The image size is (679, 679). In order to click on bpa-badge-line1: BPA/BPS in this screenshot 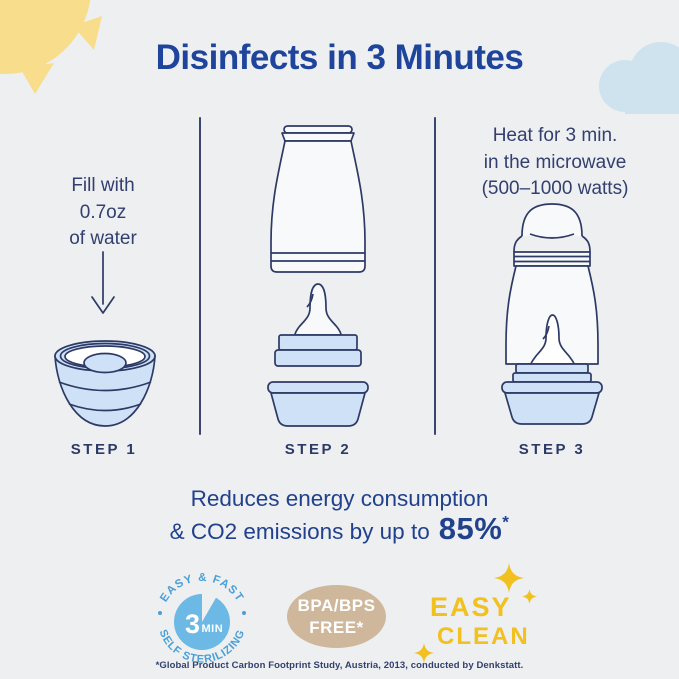, I will do `click(336, 606)`.